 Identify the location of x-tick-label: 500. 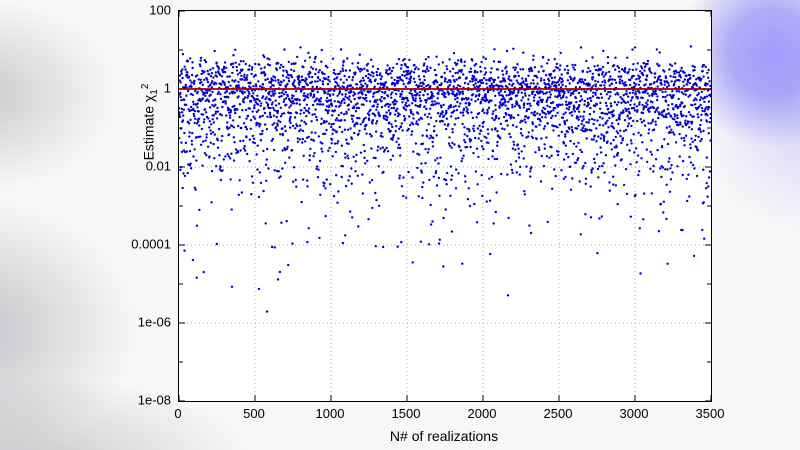
(254, 413).